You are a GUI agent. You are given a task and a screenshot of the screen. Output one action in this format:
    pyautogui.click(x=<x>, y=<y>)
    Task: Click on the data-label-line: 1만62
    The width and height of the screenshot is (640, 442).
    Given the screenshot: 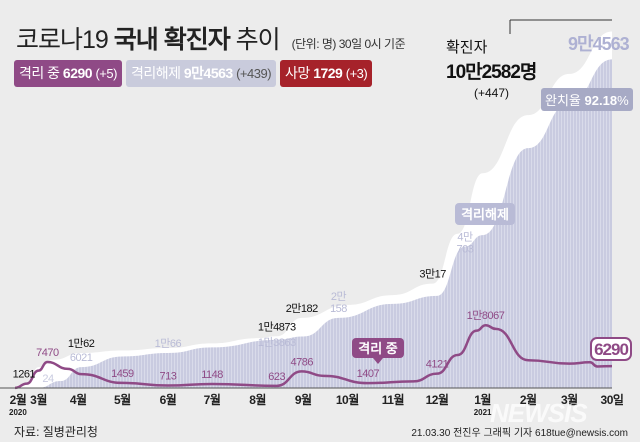 What is the action you would take?
    pyautogui.click(x=81, y=343)
    